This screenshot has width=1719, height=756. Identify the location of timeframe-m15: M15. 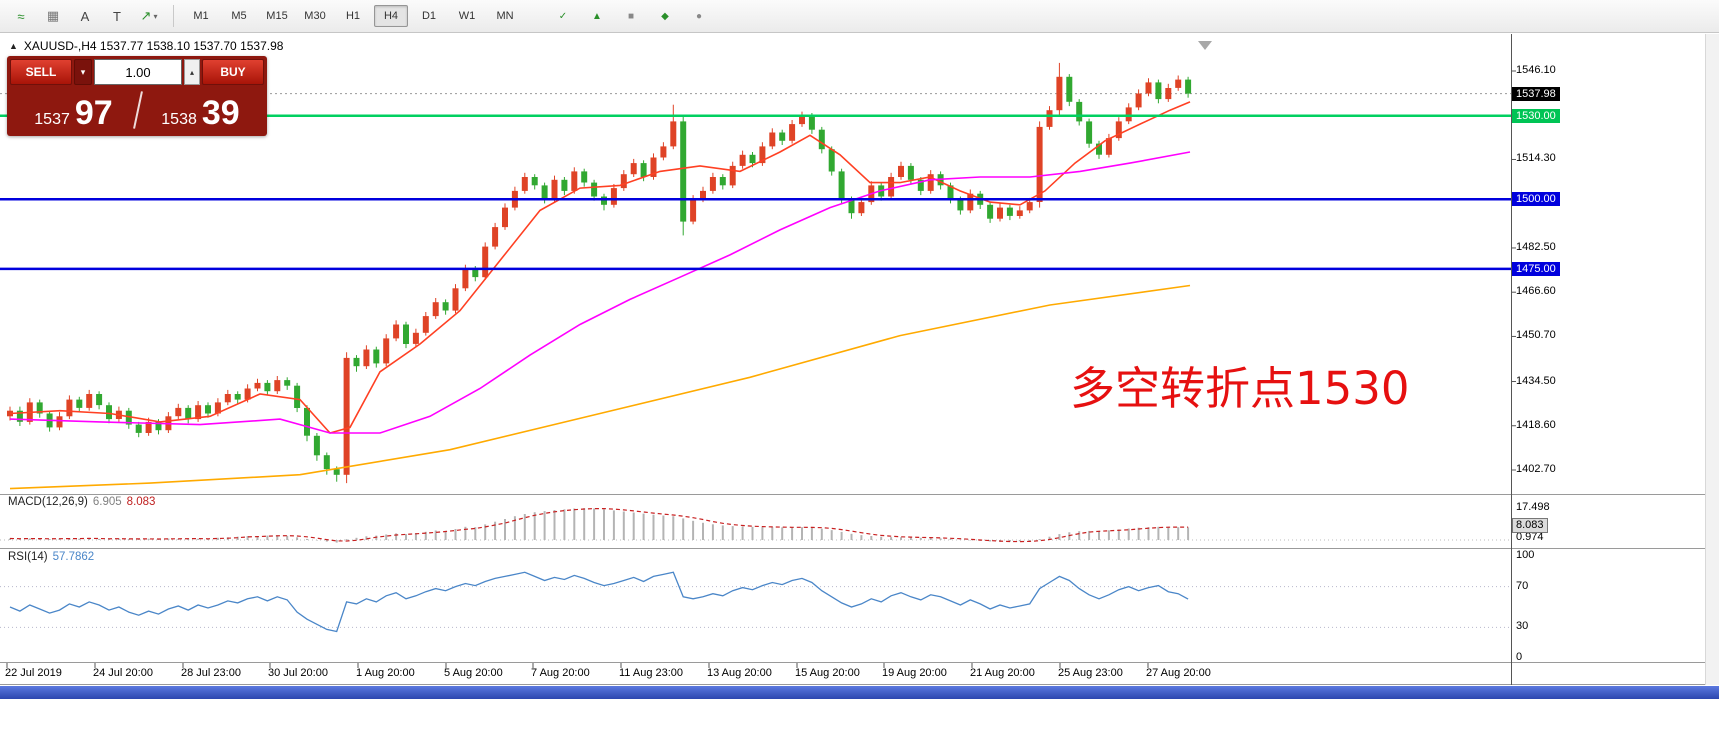
(277, 16).